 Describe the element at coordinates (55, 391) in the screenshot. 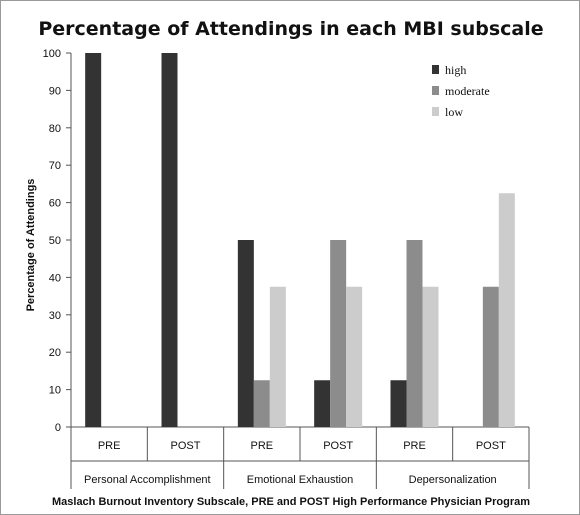

I see `y-tick-label: 10` at that location.